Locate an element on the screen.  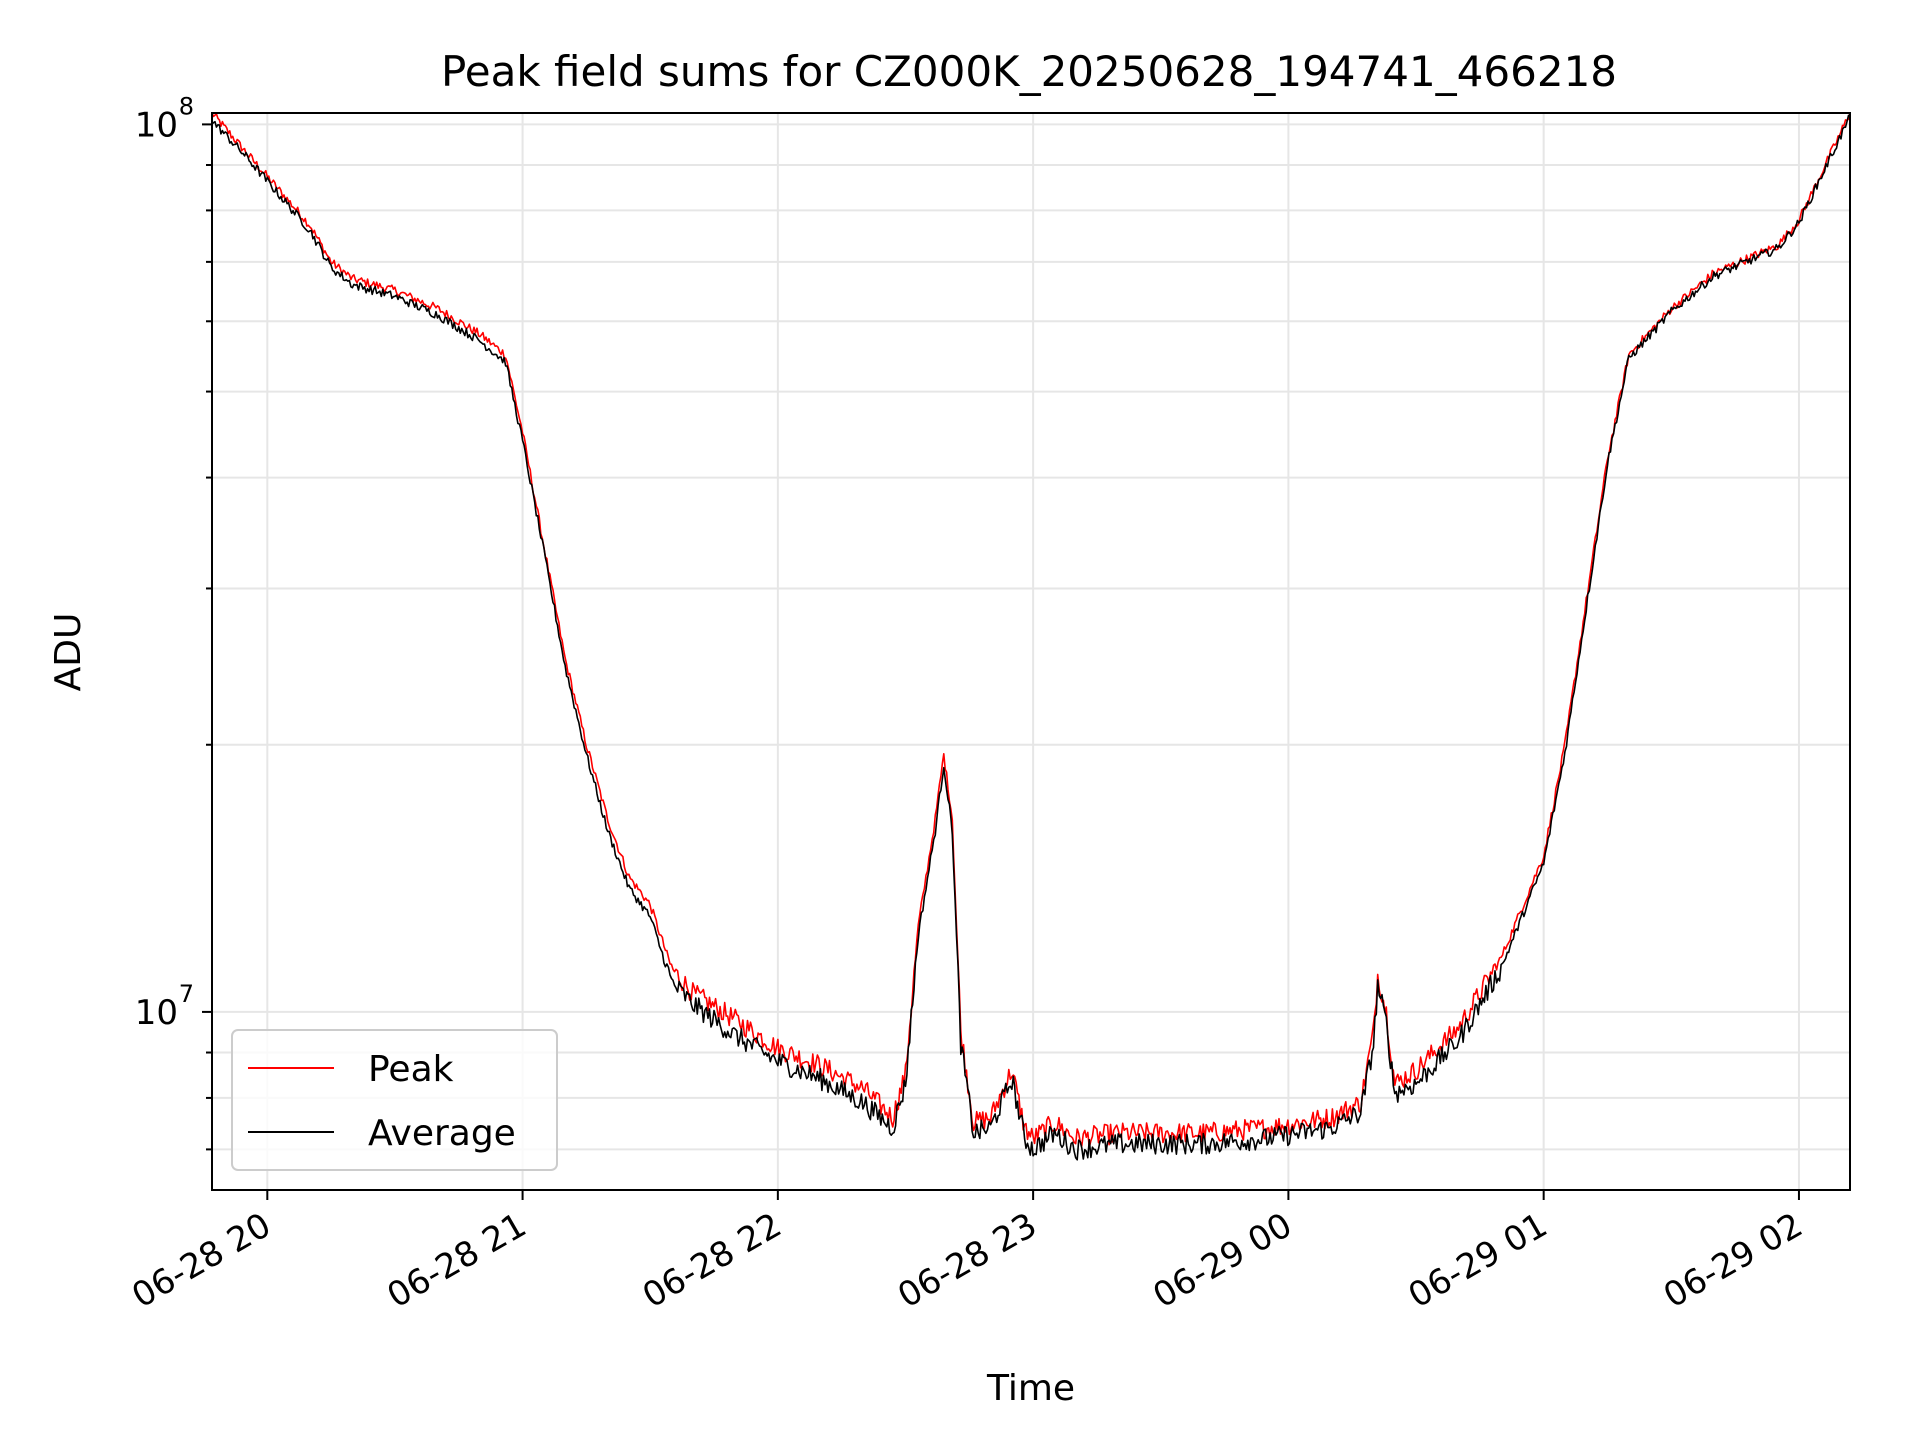
legend-label-peak: Peak is located at coordinates (411, 1069).